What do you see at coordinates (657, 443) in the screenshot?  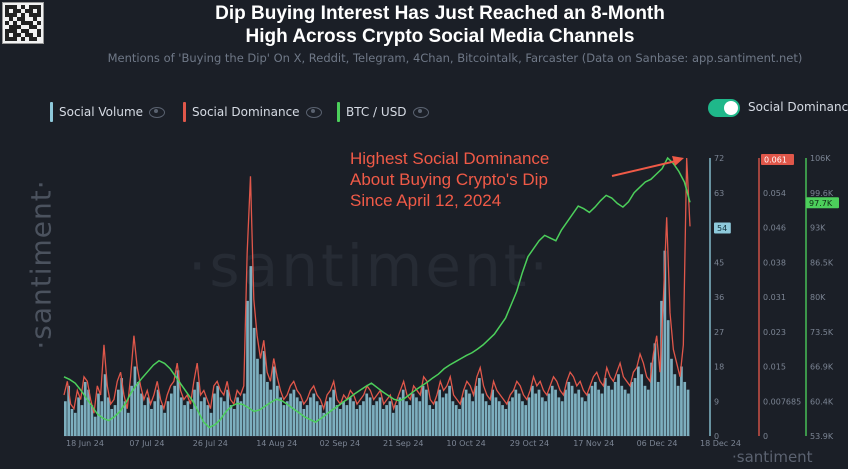 I see `x-tick-label: 06 Dec 24` at bounding box center [657, 443].